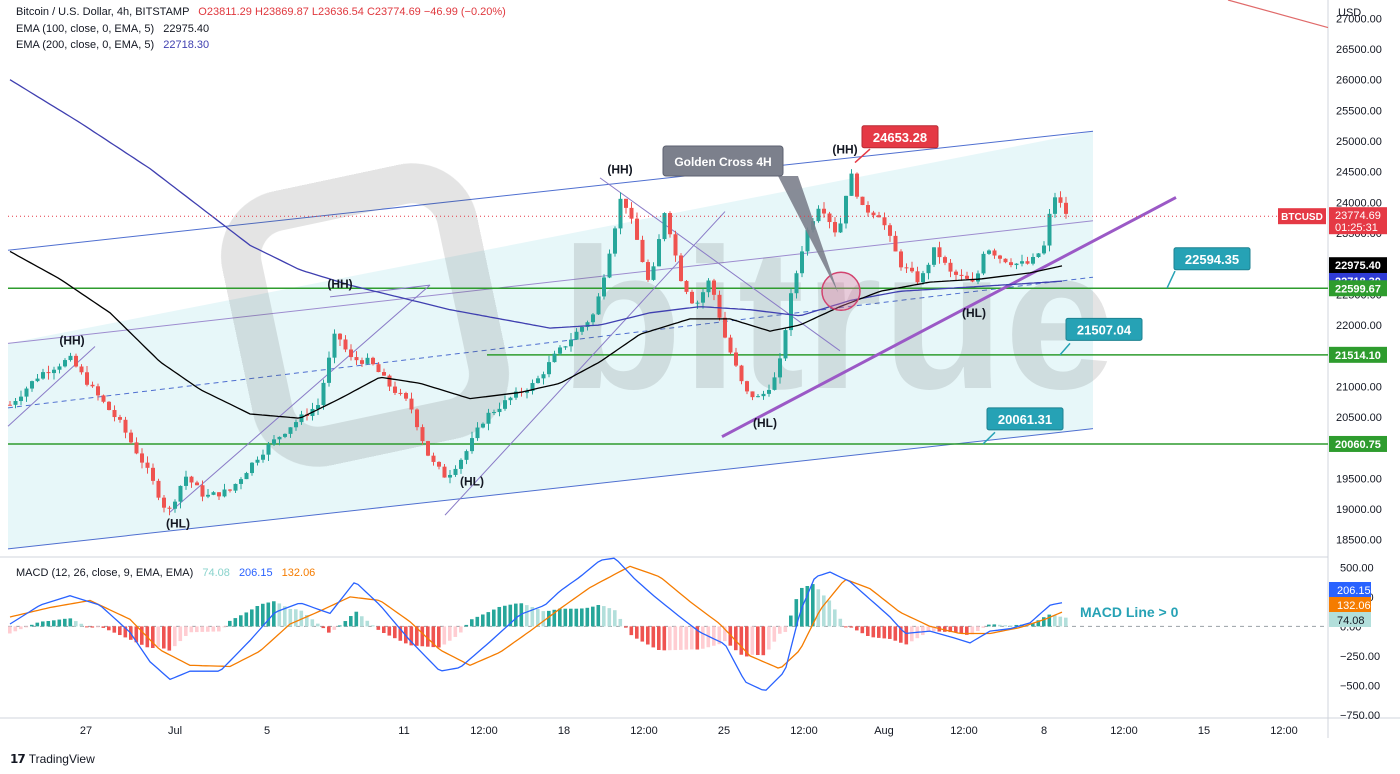 This screenshot has height=774, width=1400. What do you see at coordinates (619, 170) in the screenshot?
I see `swing-label: (HH)` at bounding box center [619, 170].